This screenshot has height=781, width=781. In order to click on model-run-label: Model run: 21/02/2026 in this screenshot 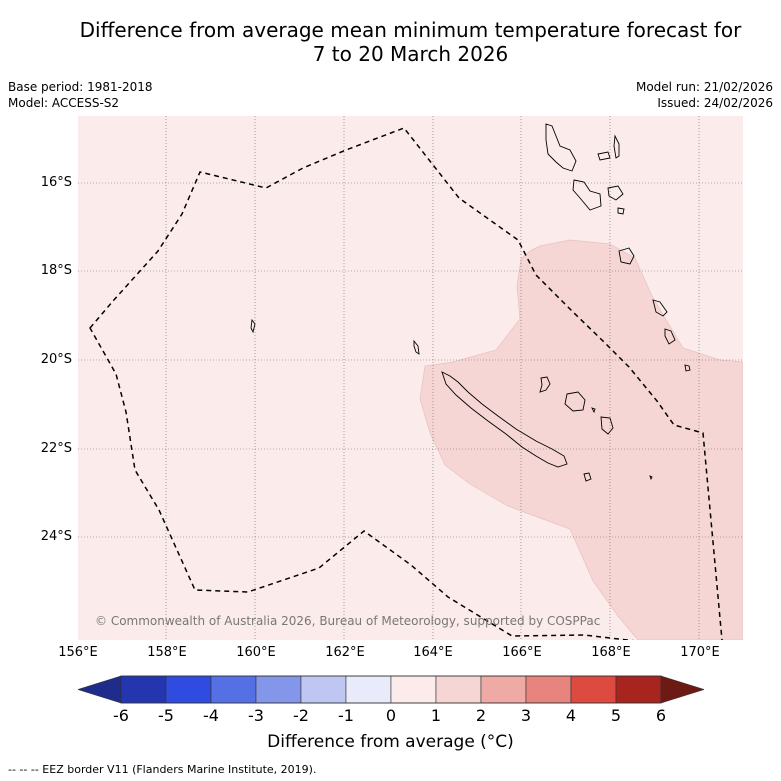, I will do `click(704, 87)`.